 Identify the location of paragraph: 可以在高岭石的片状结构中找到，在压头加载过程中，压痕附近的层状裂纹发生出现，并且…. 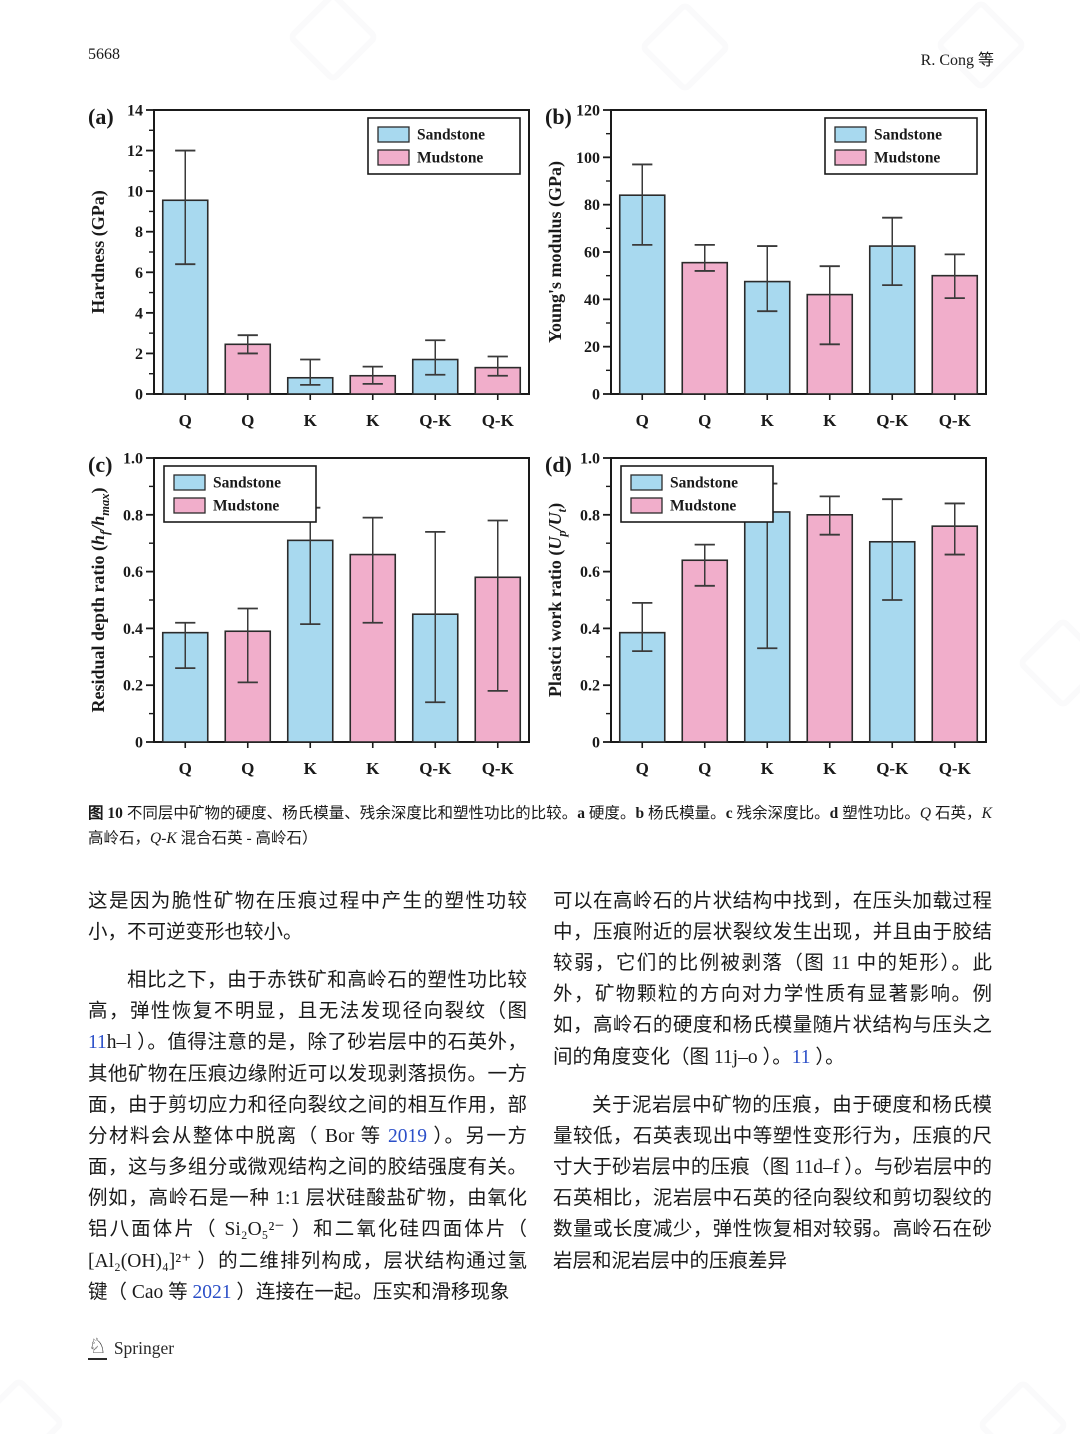
(772, 979).